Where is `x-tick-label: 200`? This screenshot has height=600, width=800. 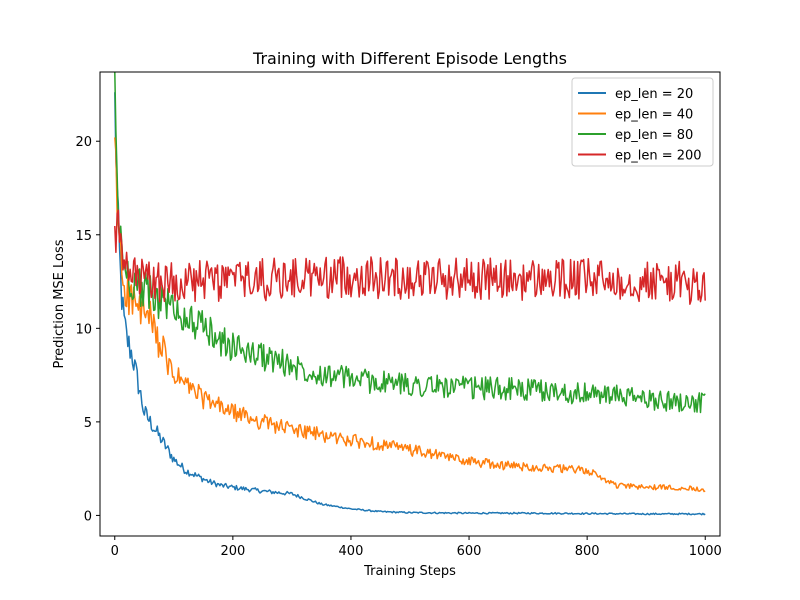
x-tick-label: 200 is located at coordinates (232, 551).